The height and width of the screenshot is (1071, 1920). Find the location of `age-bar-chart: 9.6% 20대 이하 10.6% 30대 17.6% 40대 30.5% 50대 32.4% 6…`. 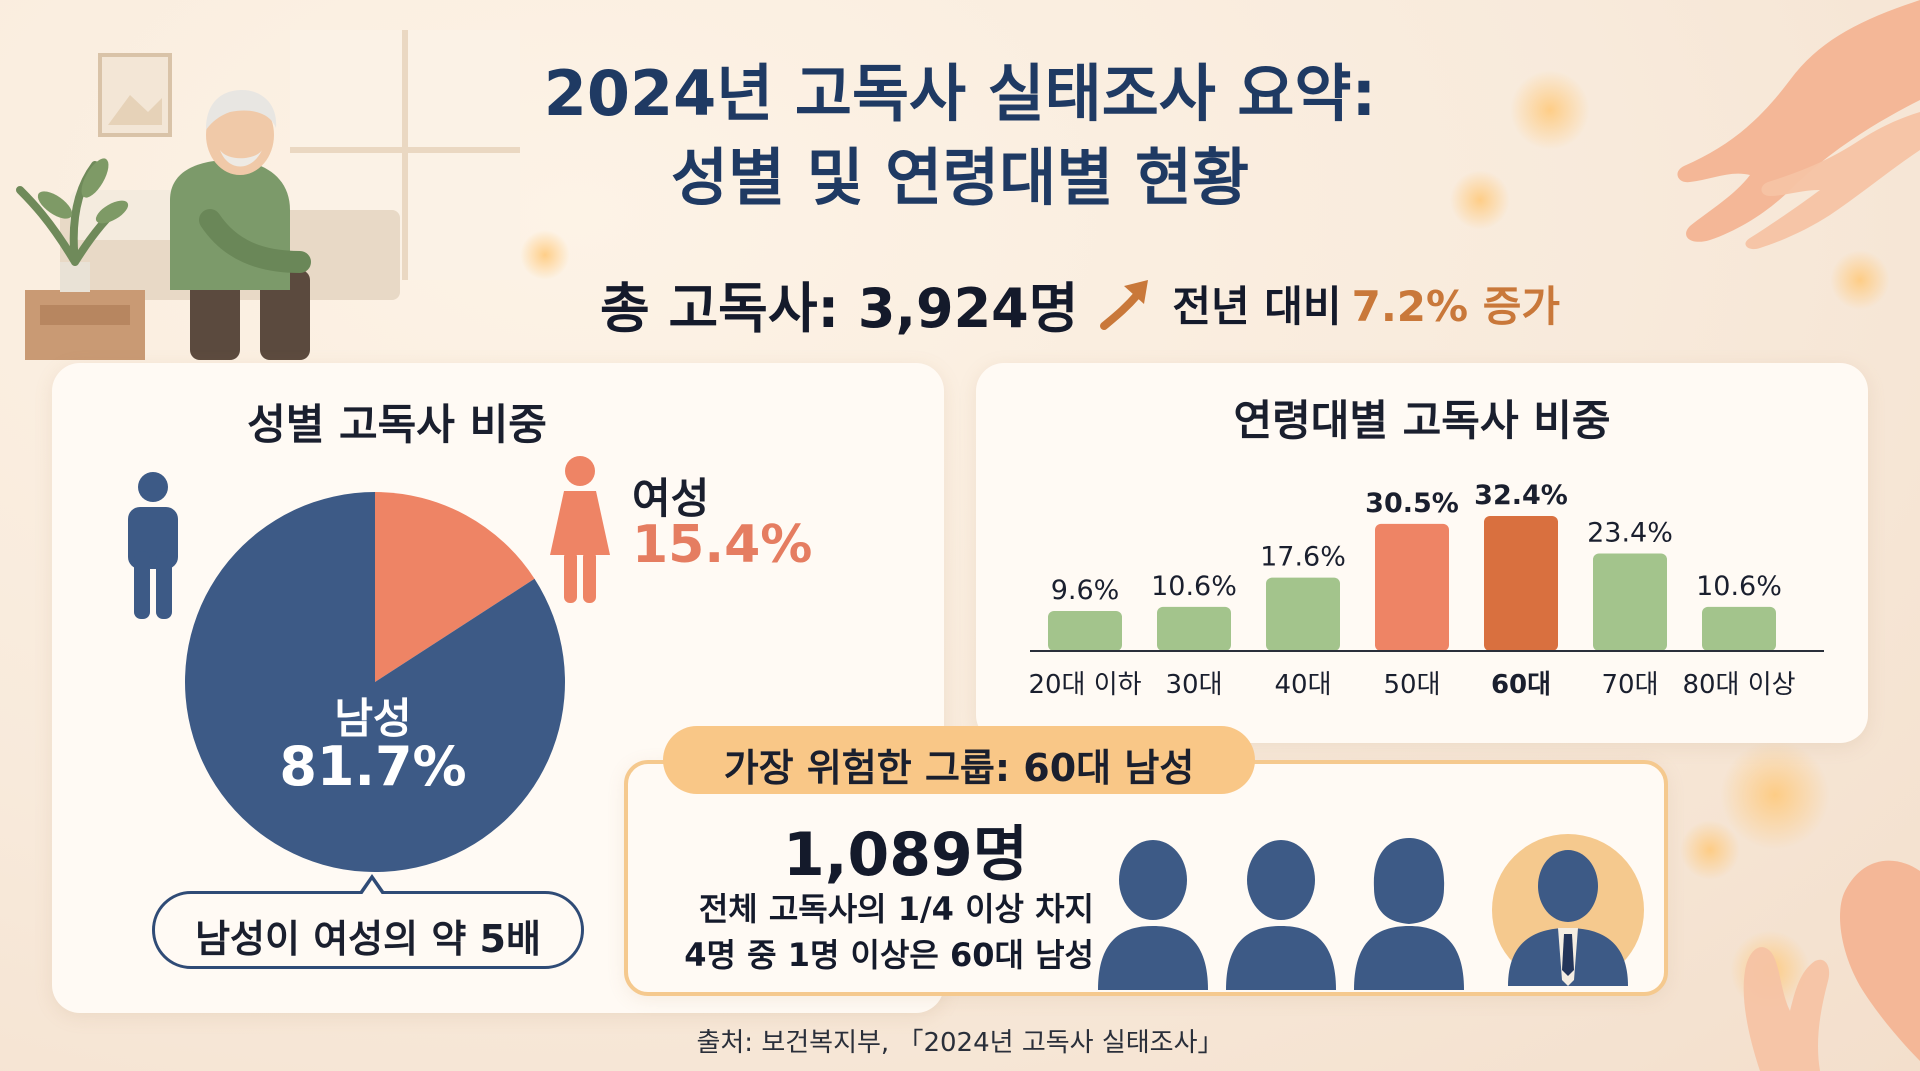

age-bar-chart: 9.6% 20대 이하 10.6% 30대 17.6% 40대 30.5% 50대 32.4% 6… is located at coordinates (1426, 590).